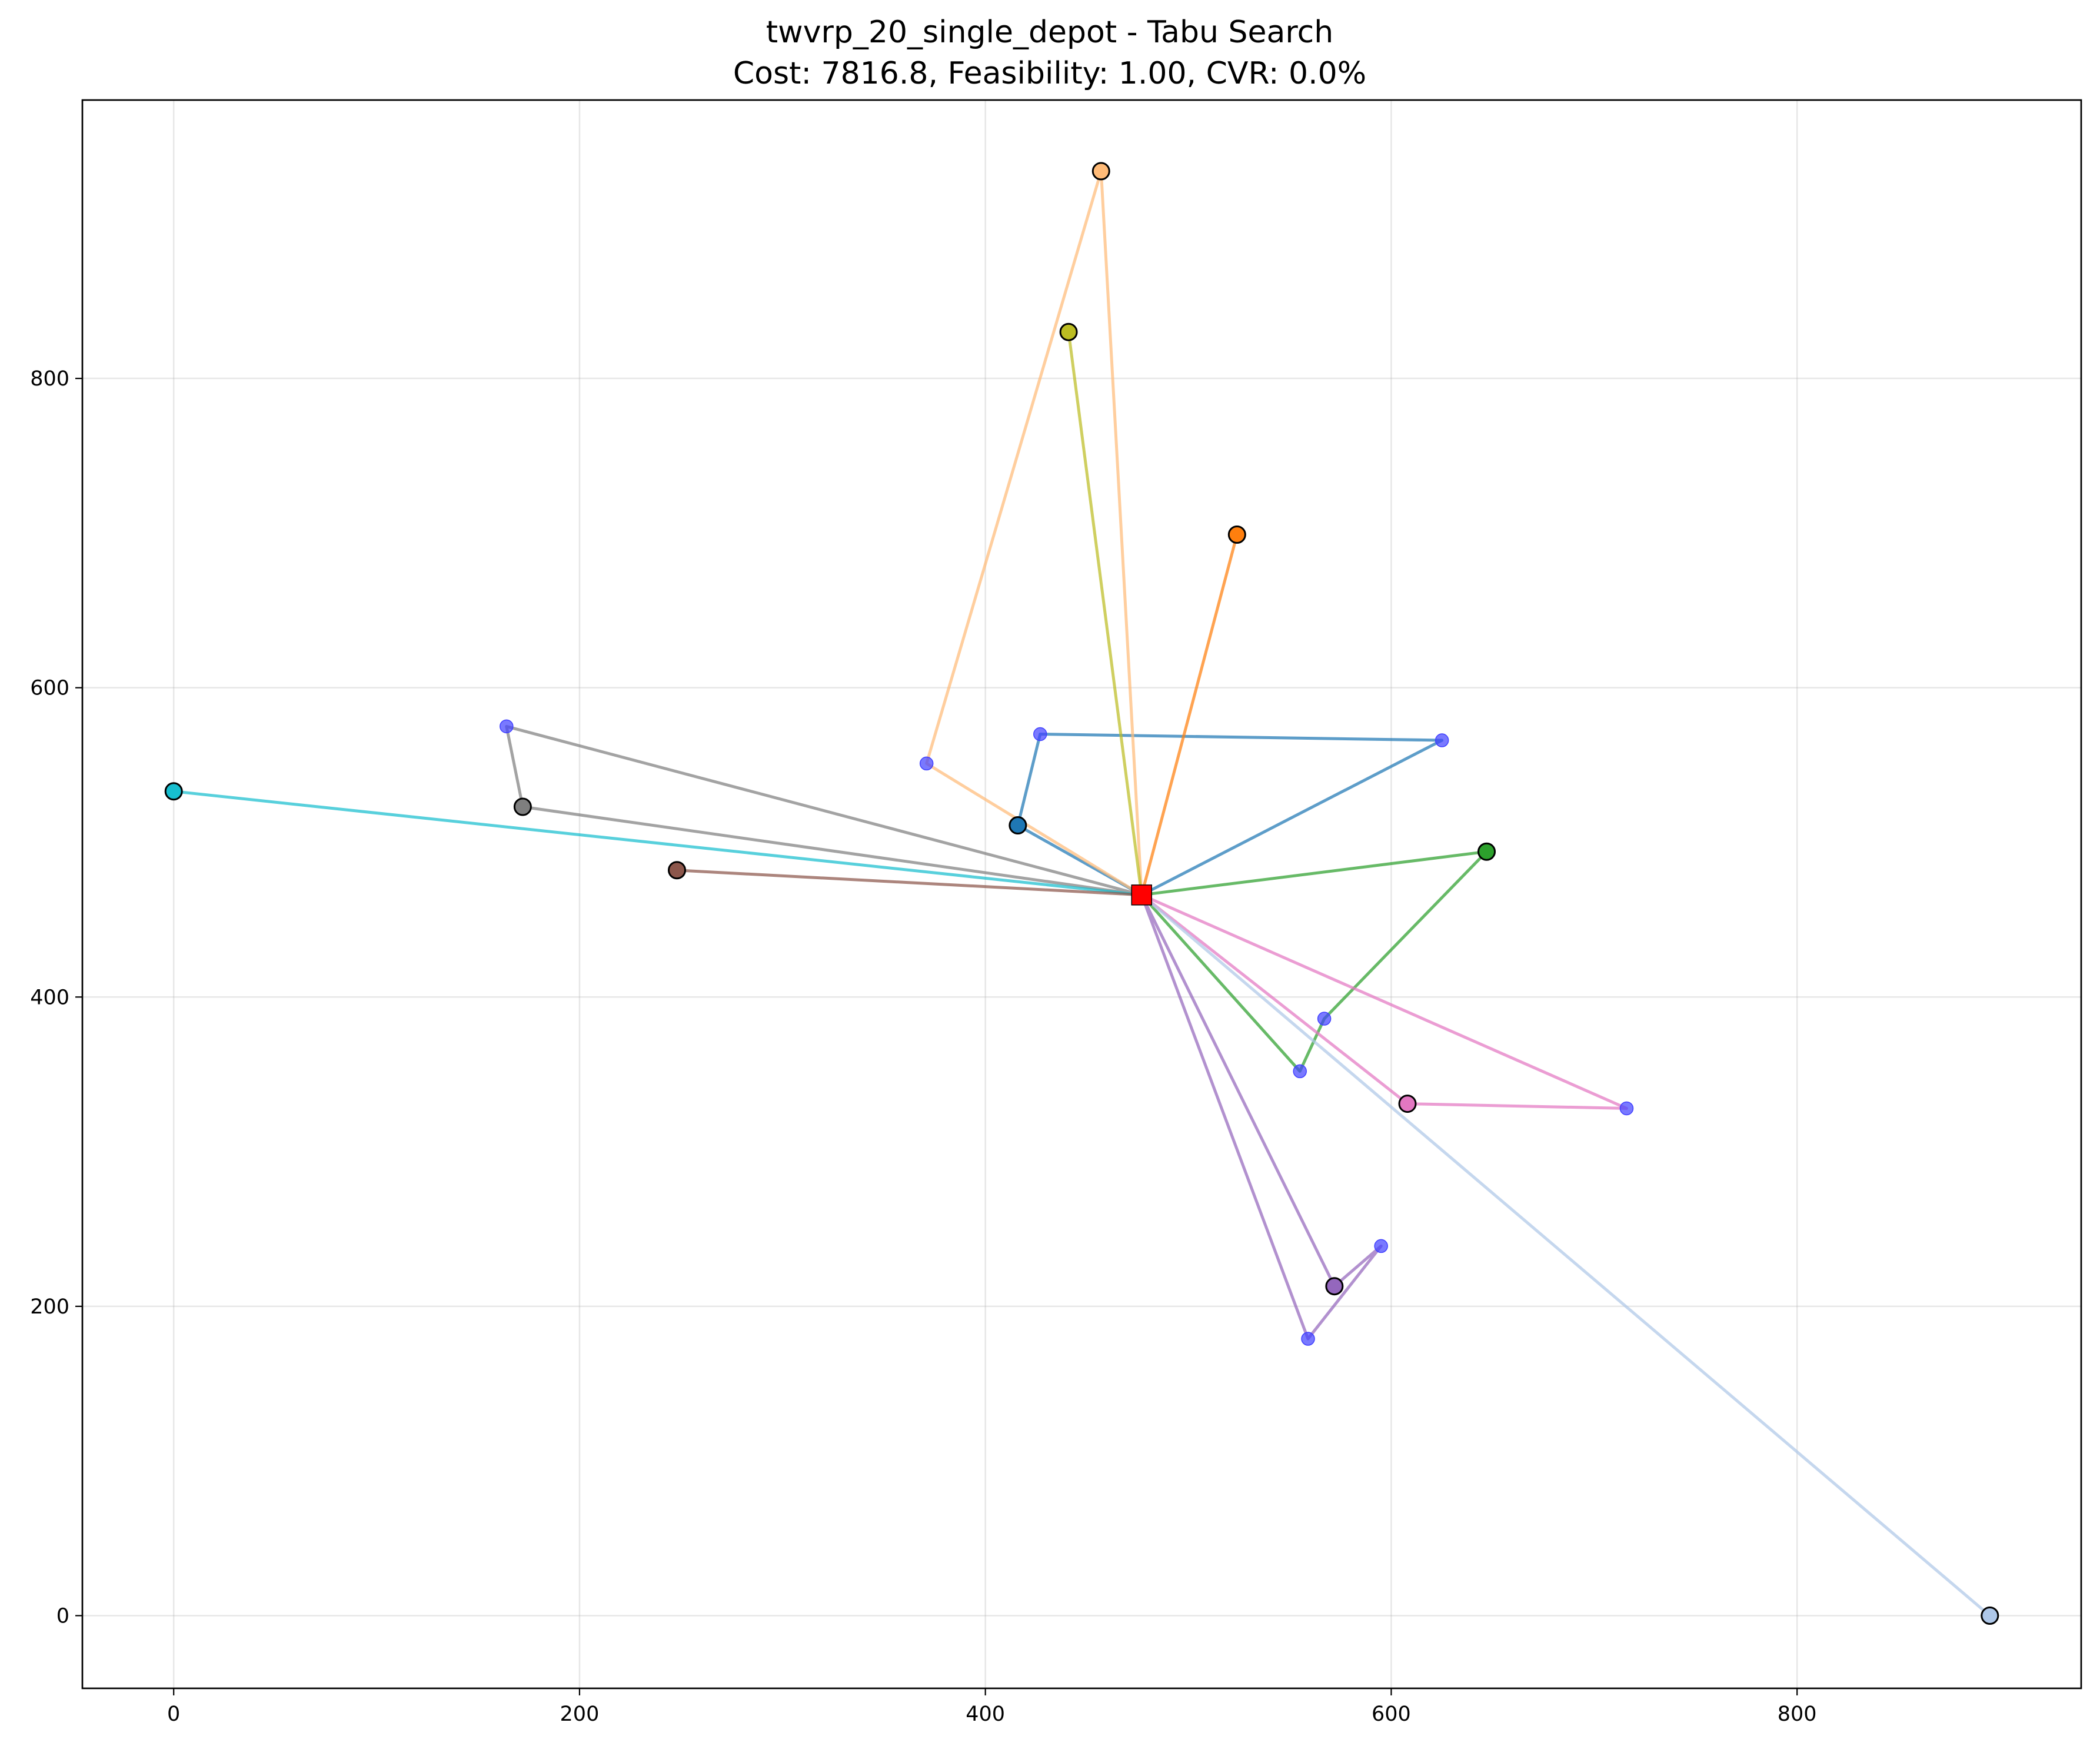 The height and width of the screenshot is (1746, 2100). Describe the element at coordinates (580, 1714) in the screenshot. I see `x-tick-label: 200` at that location.